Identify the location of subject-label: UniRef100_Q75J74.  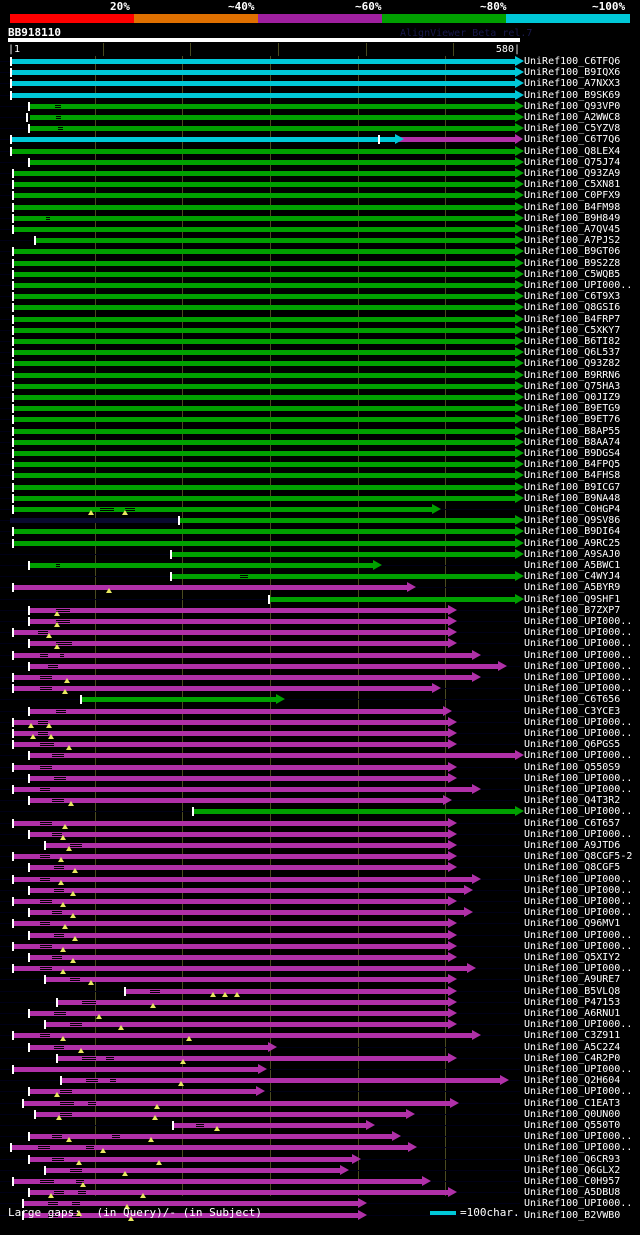
(572, 162).